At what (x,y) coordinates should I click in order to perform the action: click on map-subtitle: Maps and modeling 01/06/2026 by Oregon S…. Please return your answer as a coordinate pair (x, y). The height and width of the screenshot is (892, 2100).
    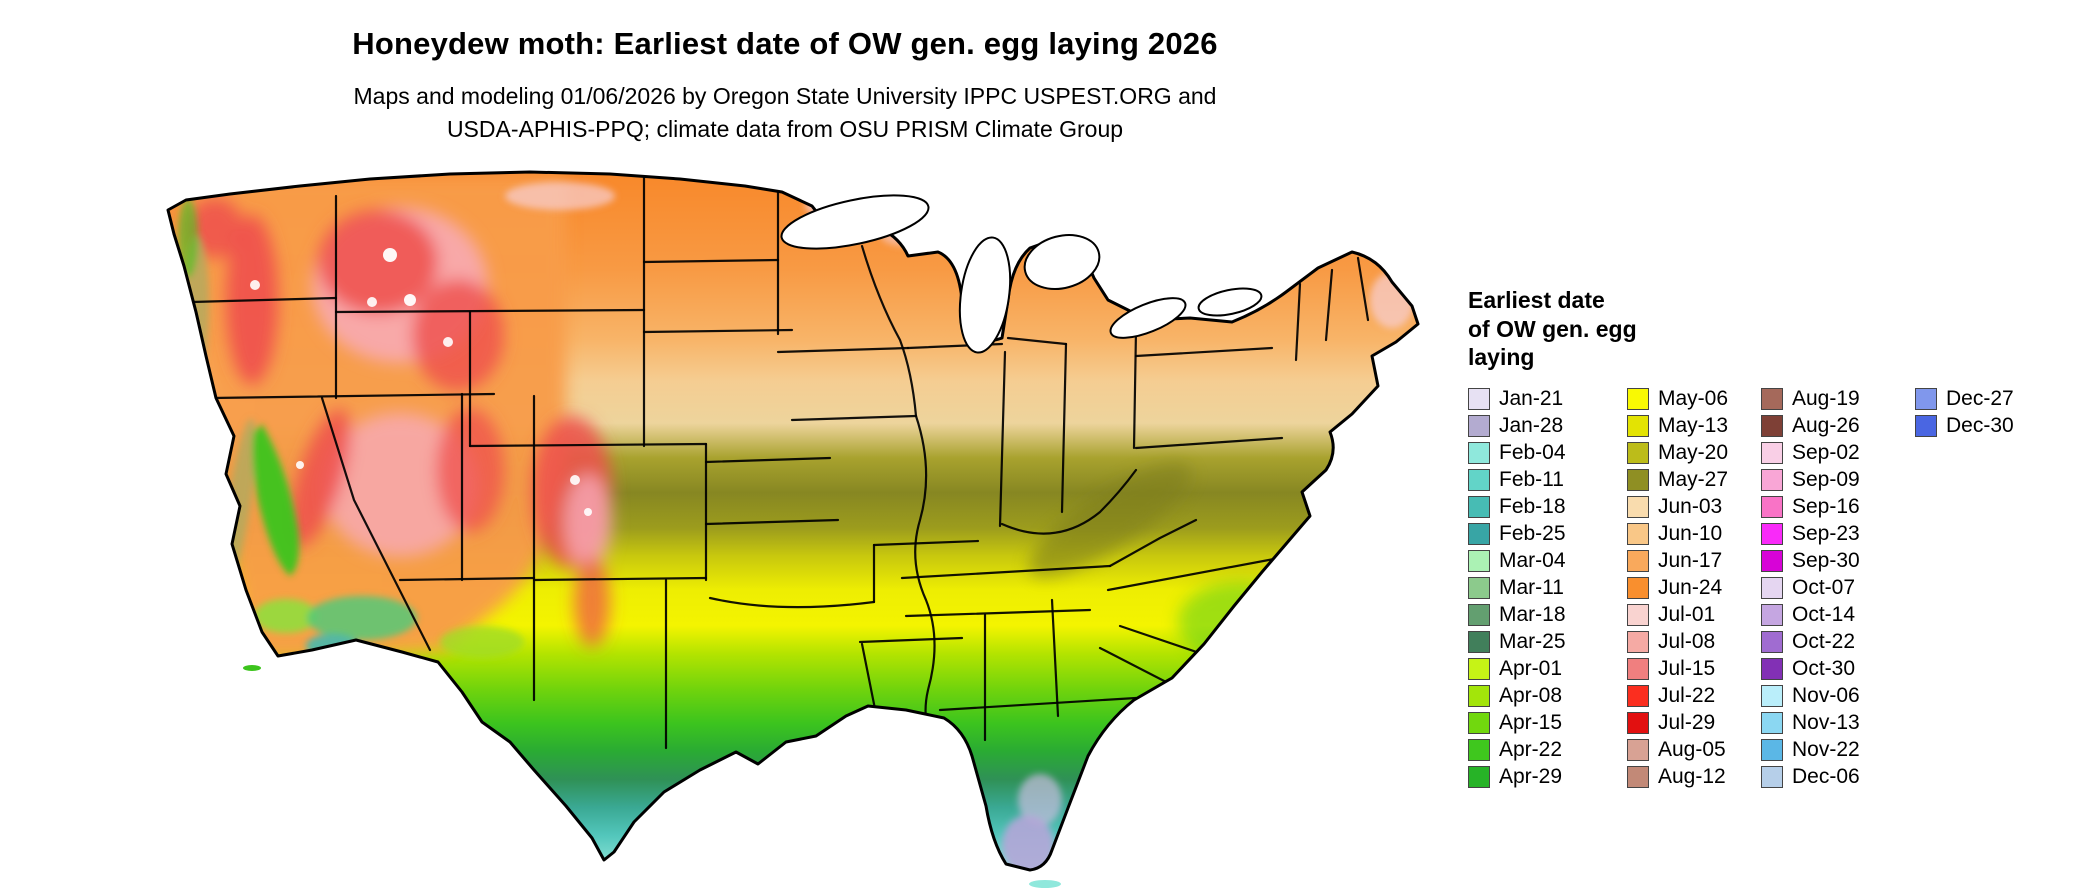
    Looking at the image, I should click on (785, 112).